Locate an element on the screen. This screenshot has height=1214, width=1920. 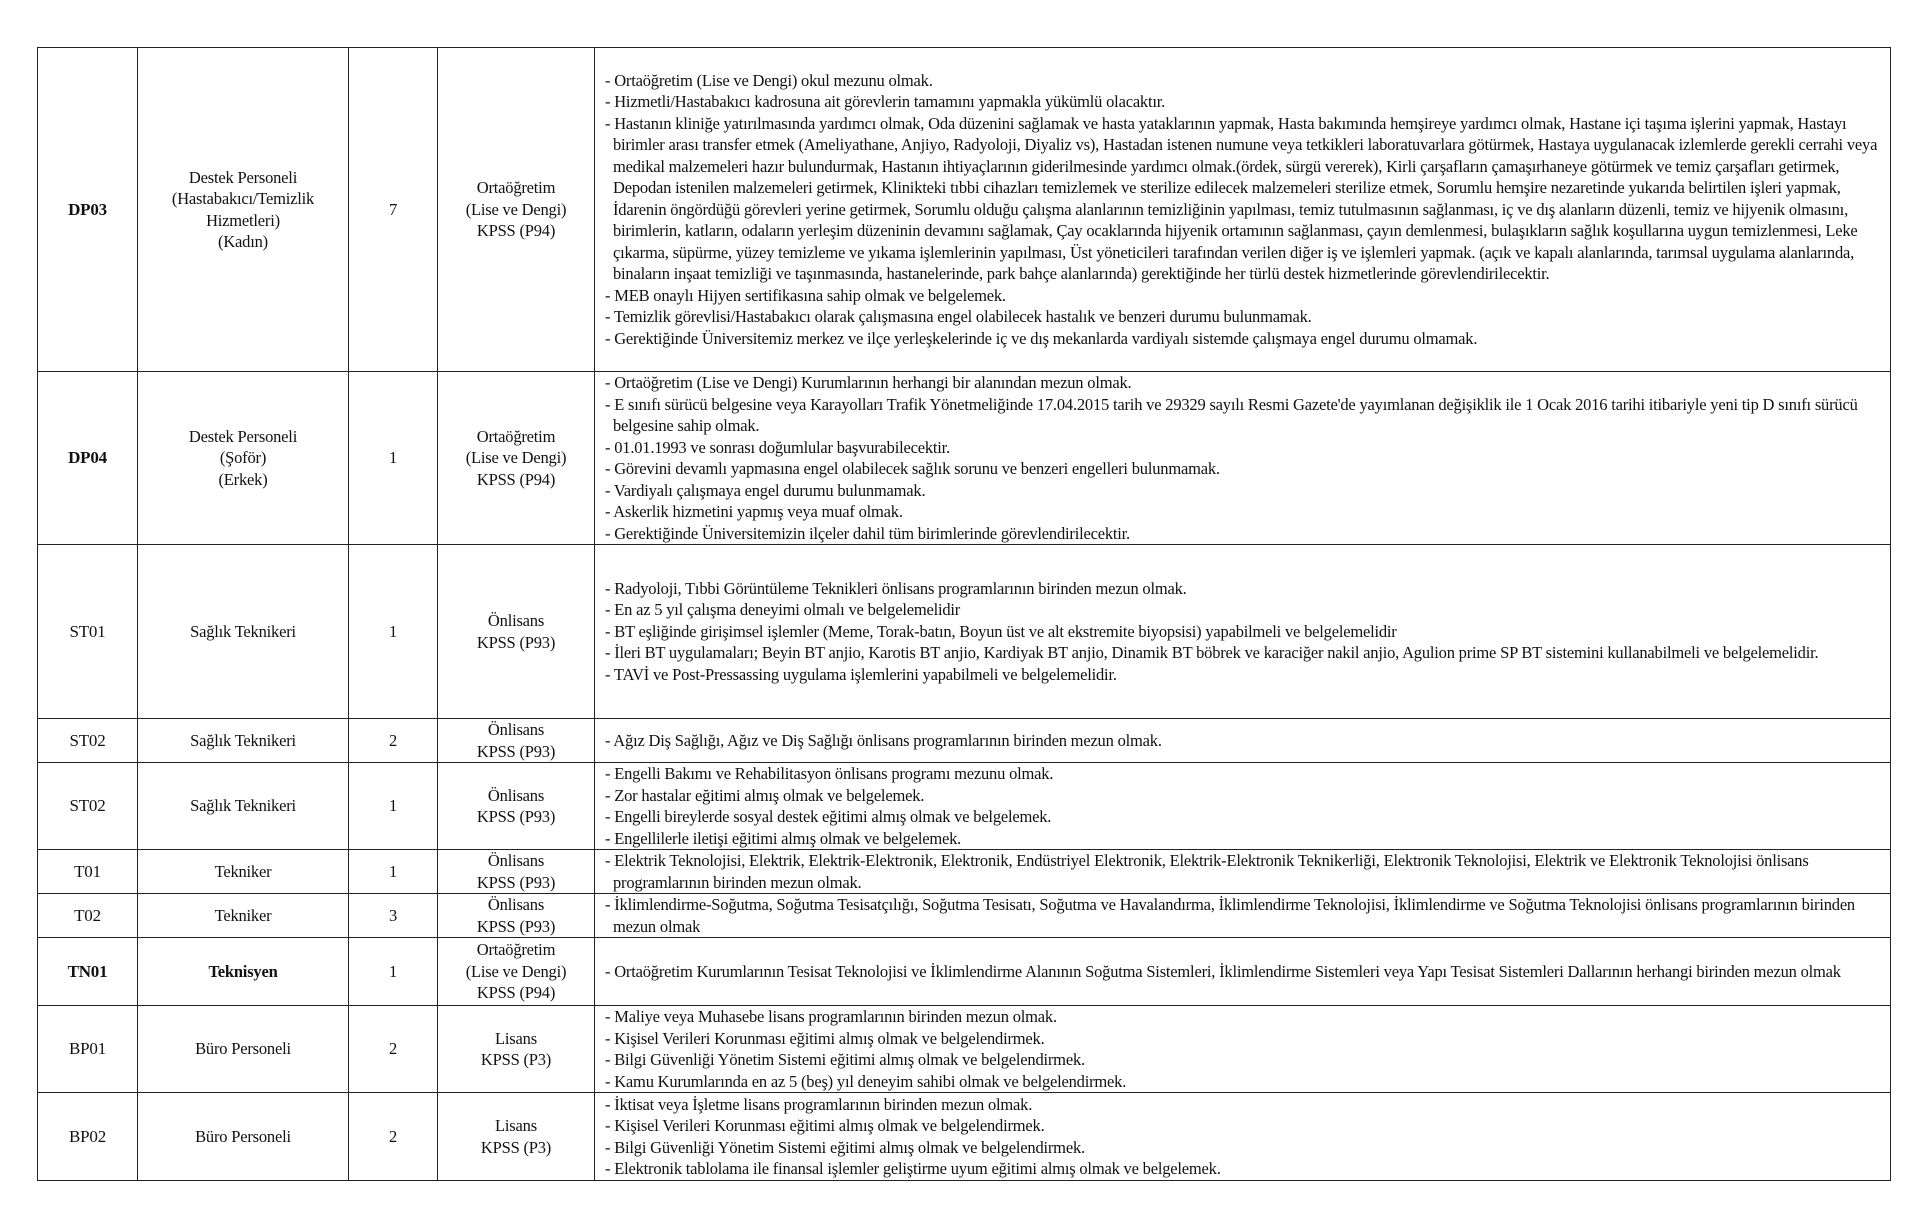
education-line: KPSS (P94) is located at coordinates (516, 479).